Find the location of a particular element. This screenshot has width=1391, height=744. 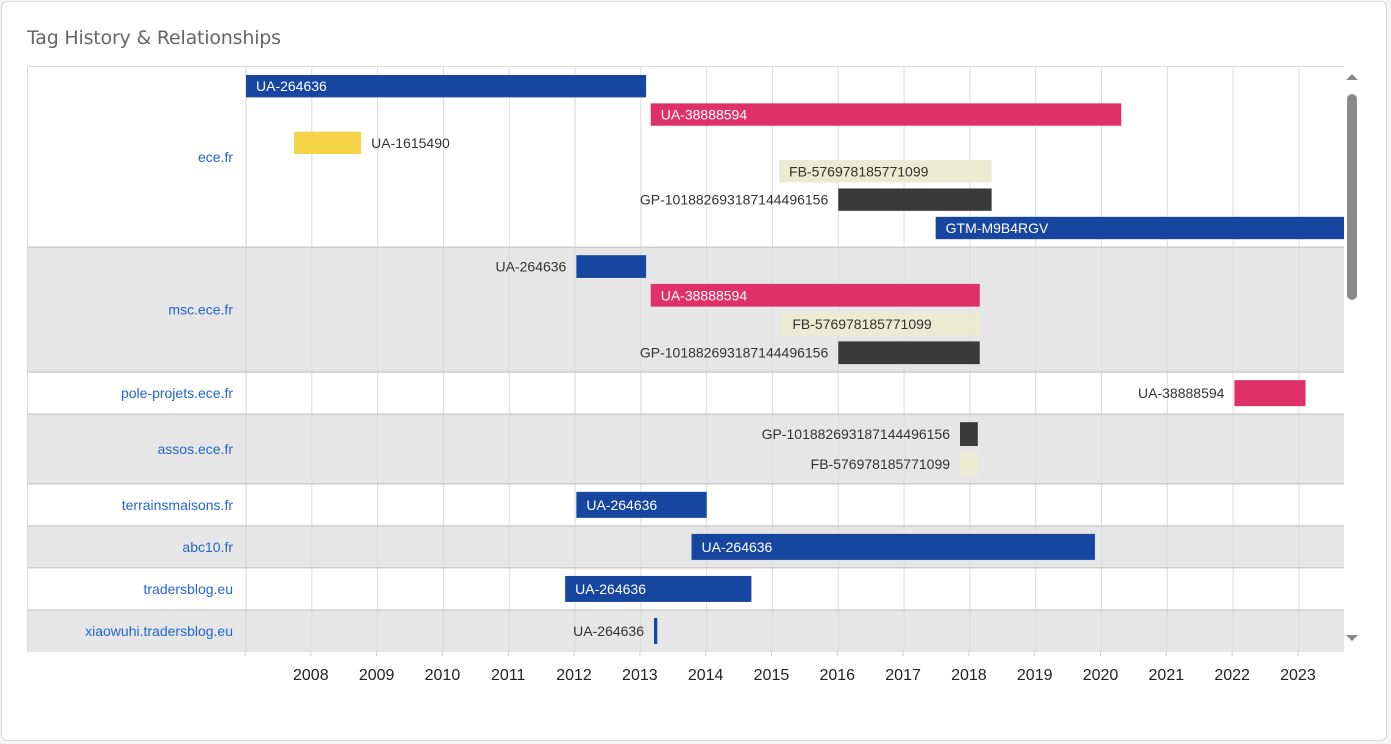

x-tick-label: 2019 is located at coordinates (1035, 675).